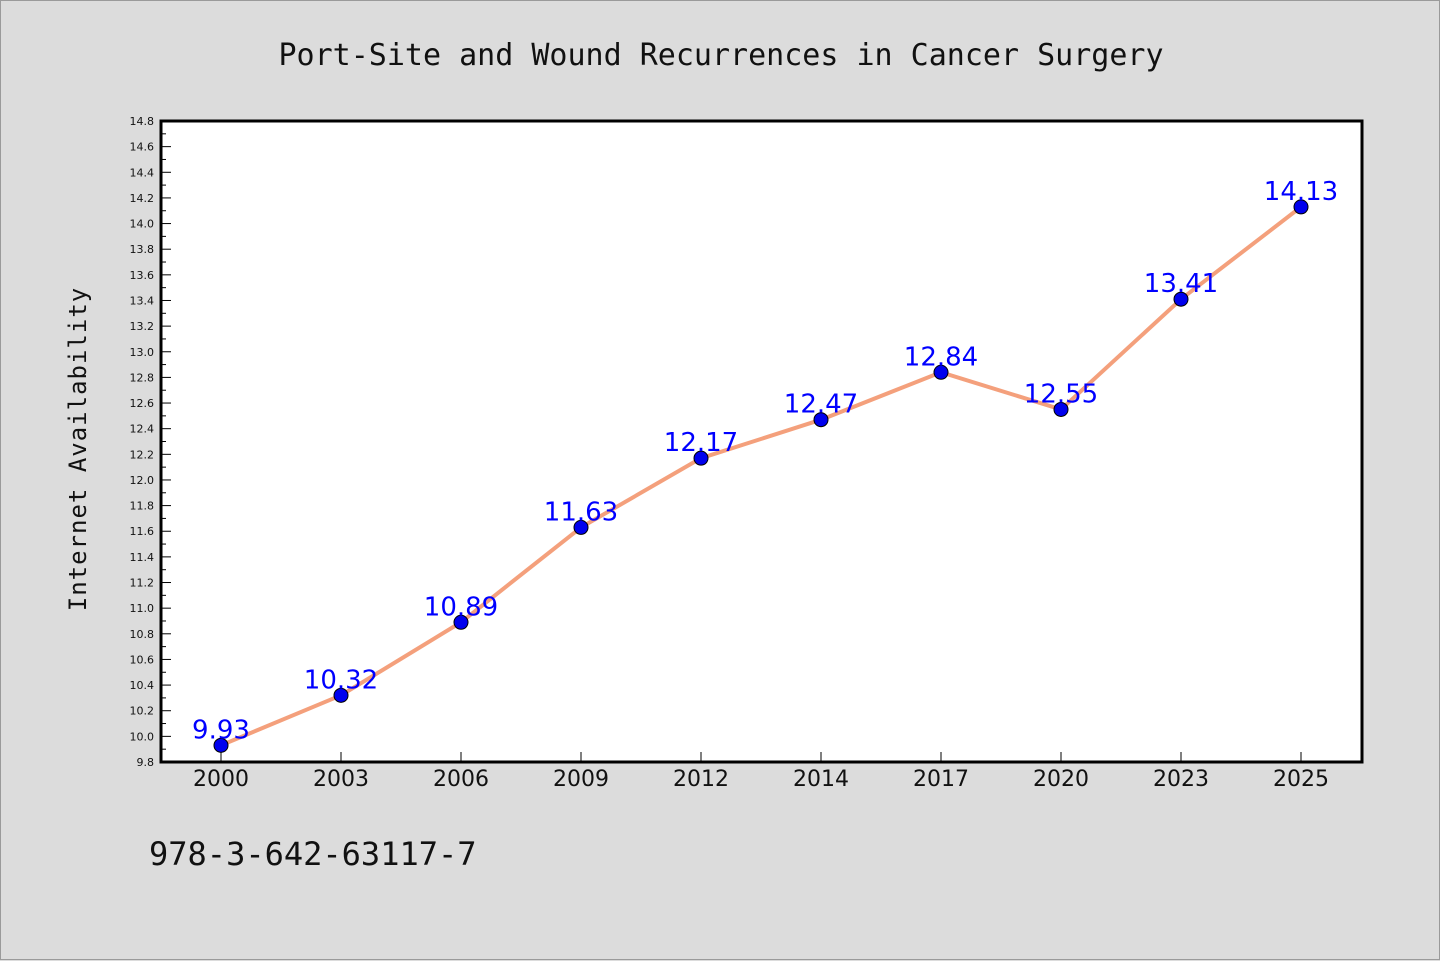 The image size is (1440, 961). What do you see at coordinates (142, 506) in the screenshot?
I see `y-tick-label: 11.8` at bounding box center [142, 506].